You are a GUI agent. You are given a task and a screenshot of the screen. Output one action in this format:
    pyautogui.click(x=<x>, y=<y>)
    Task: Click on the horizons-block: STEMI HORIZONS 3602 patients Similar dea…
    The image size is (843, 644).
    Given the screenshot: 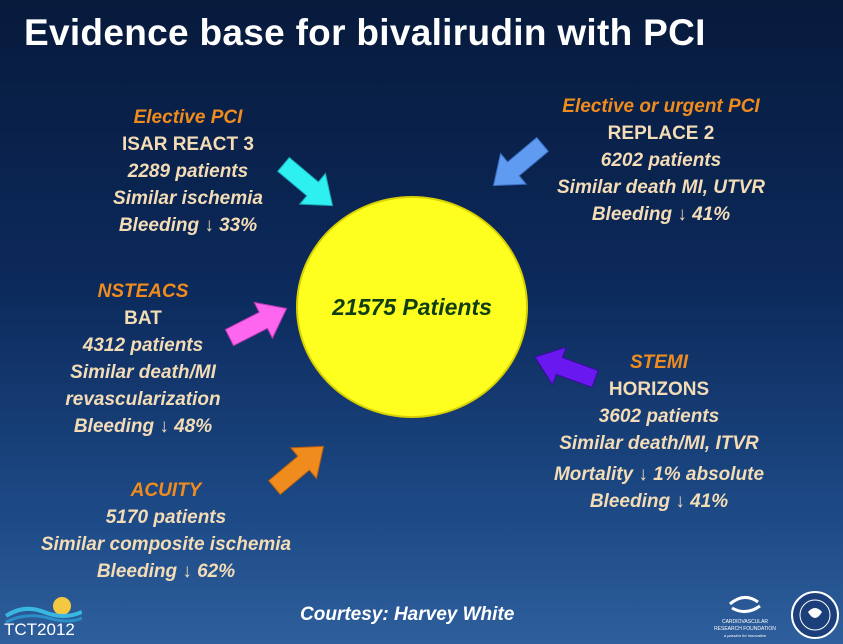 What is the action you would take?
    pyautogui.click(x=659, y=432)
    